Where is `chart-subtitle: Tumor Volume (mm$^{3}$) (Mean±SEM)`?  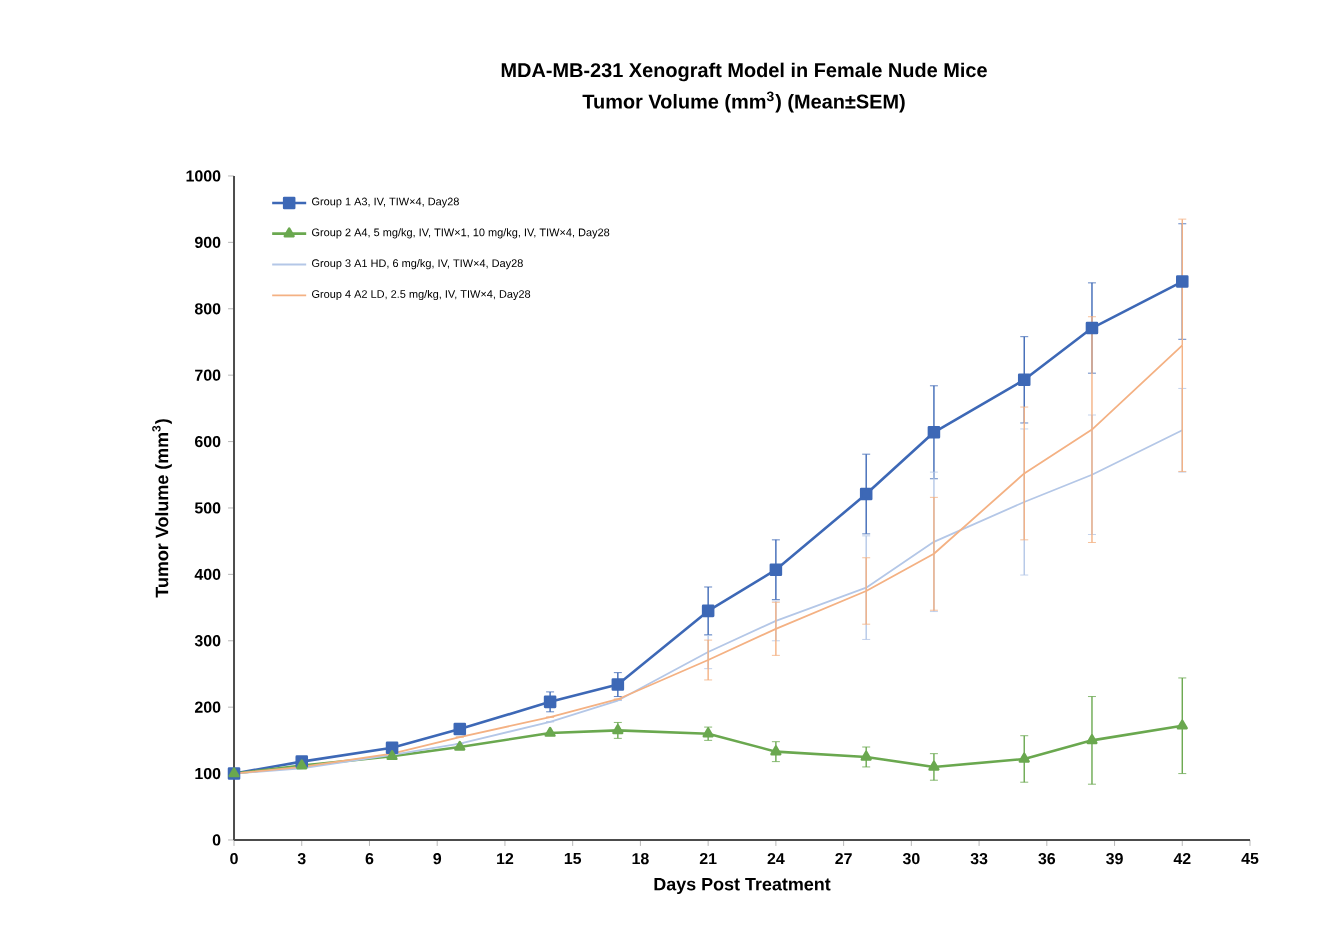
chart-subtitle: Tumor Volume (mm$^{3}$) (Mean±SEM) is located at coordinates (743, 102).